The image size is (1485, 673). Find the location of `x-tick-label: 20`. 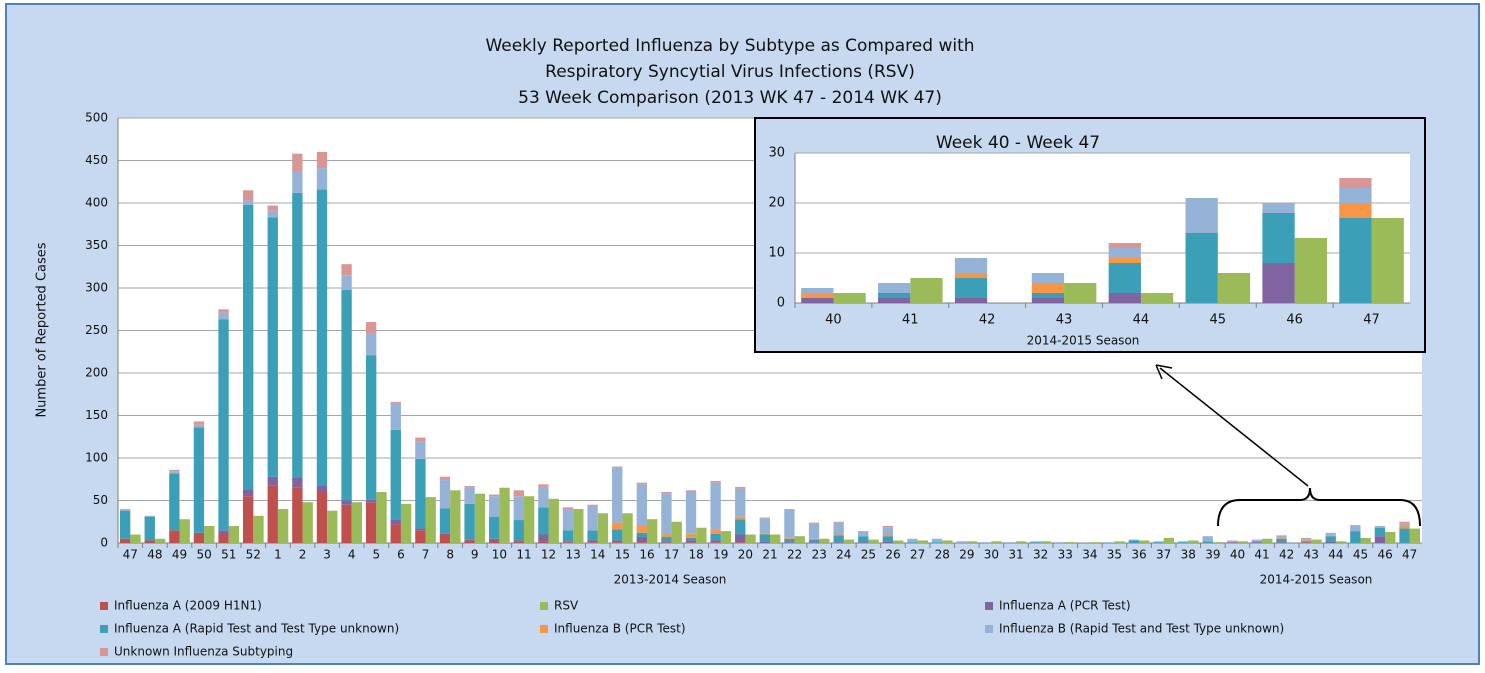

x-tick-label: 20 is located at coordinates (745, 555).